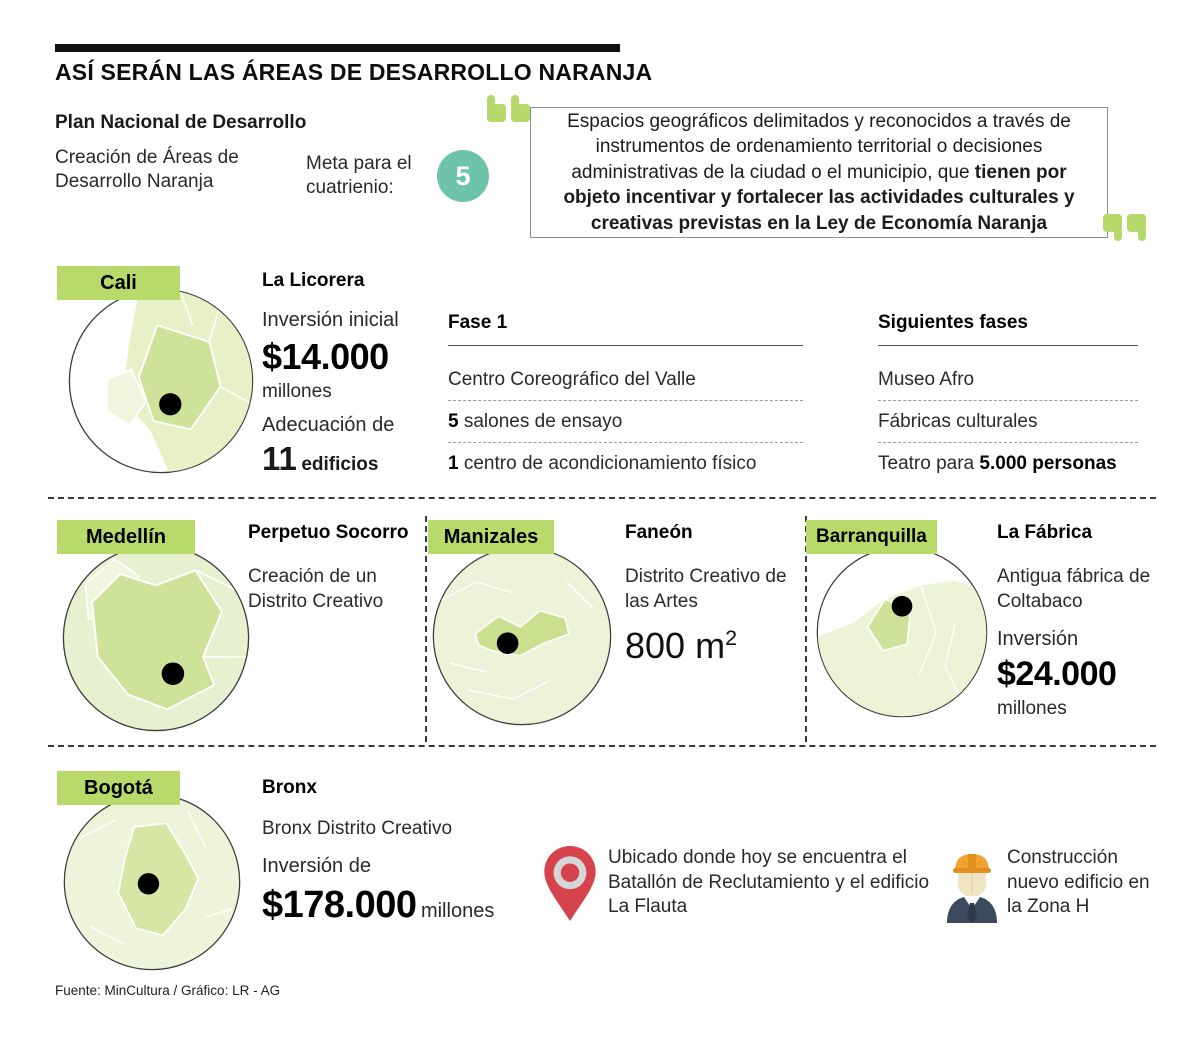 The width and height of the screenshot is (1200, 1049). I want to click on barranquilla-investment-unit: millones, so click(1032, 708).